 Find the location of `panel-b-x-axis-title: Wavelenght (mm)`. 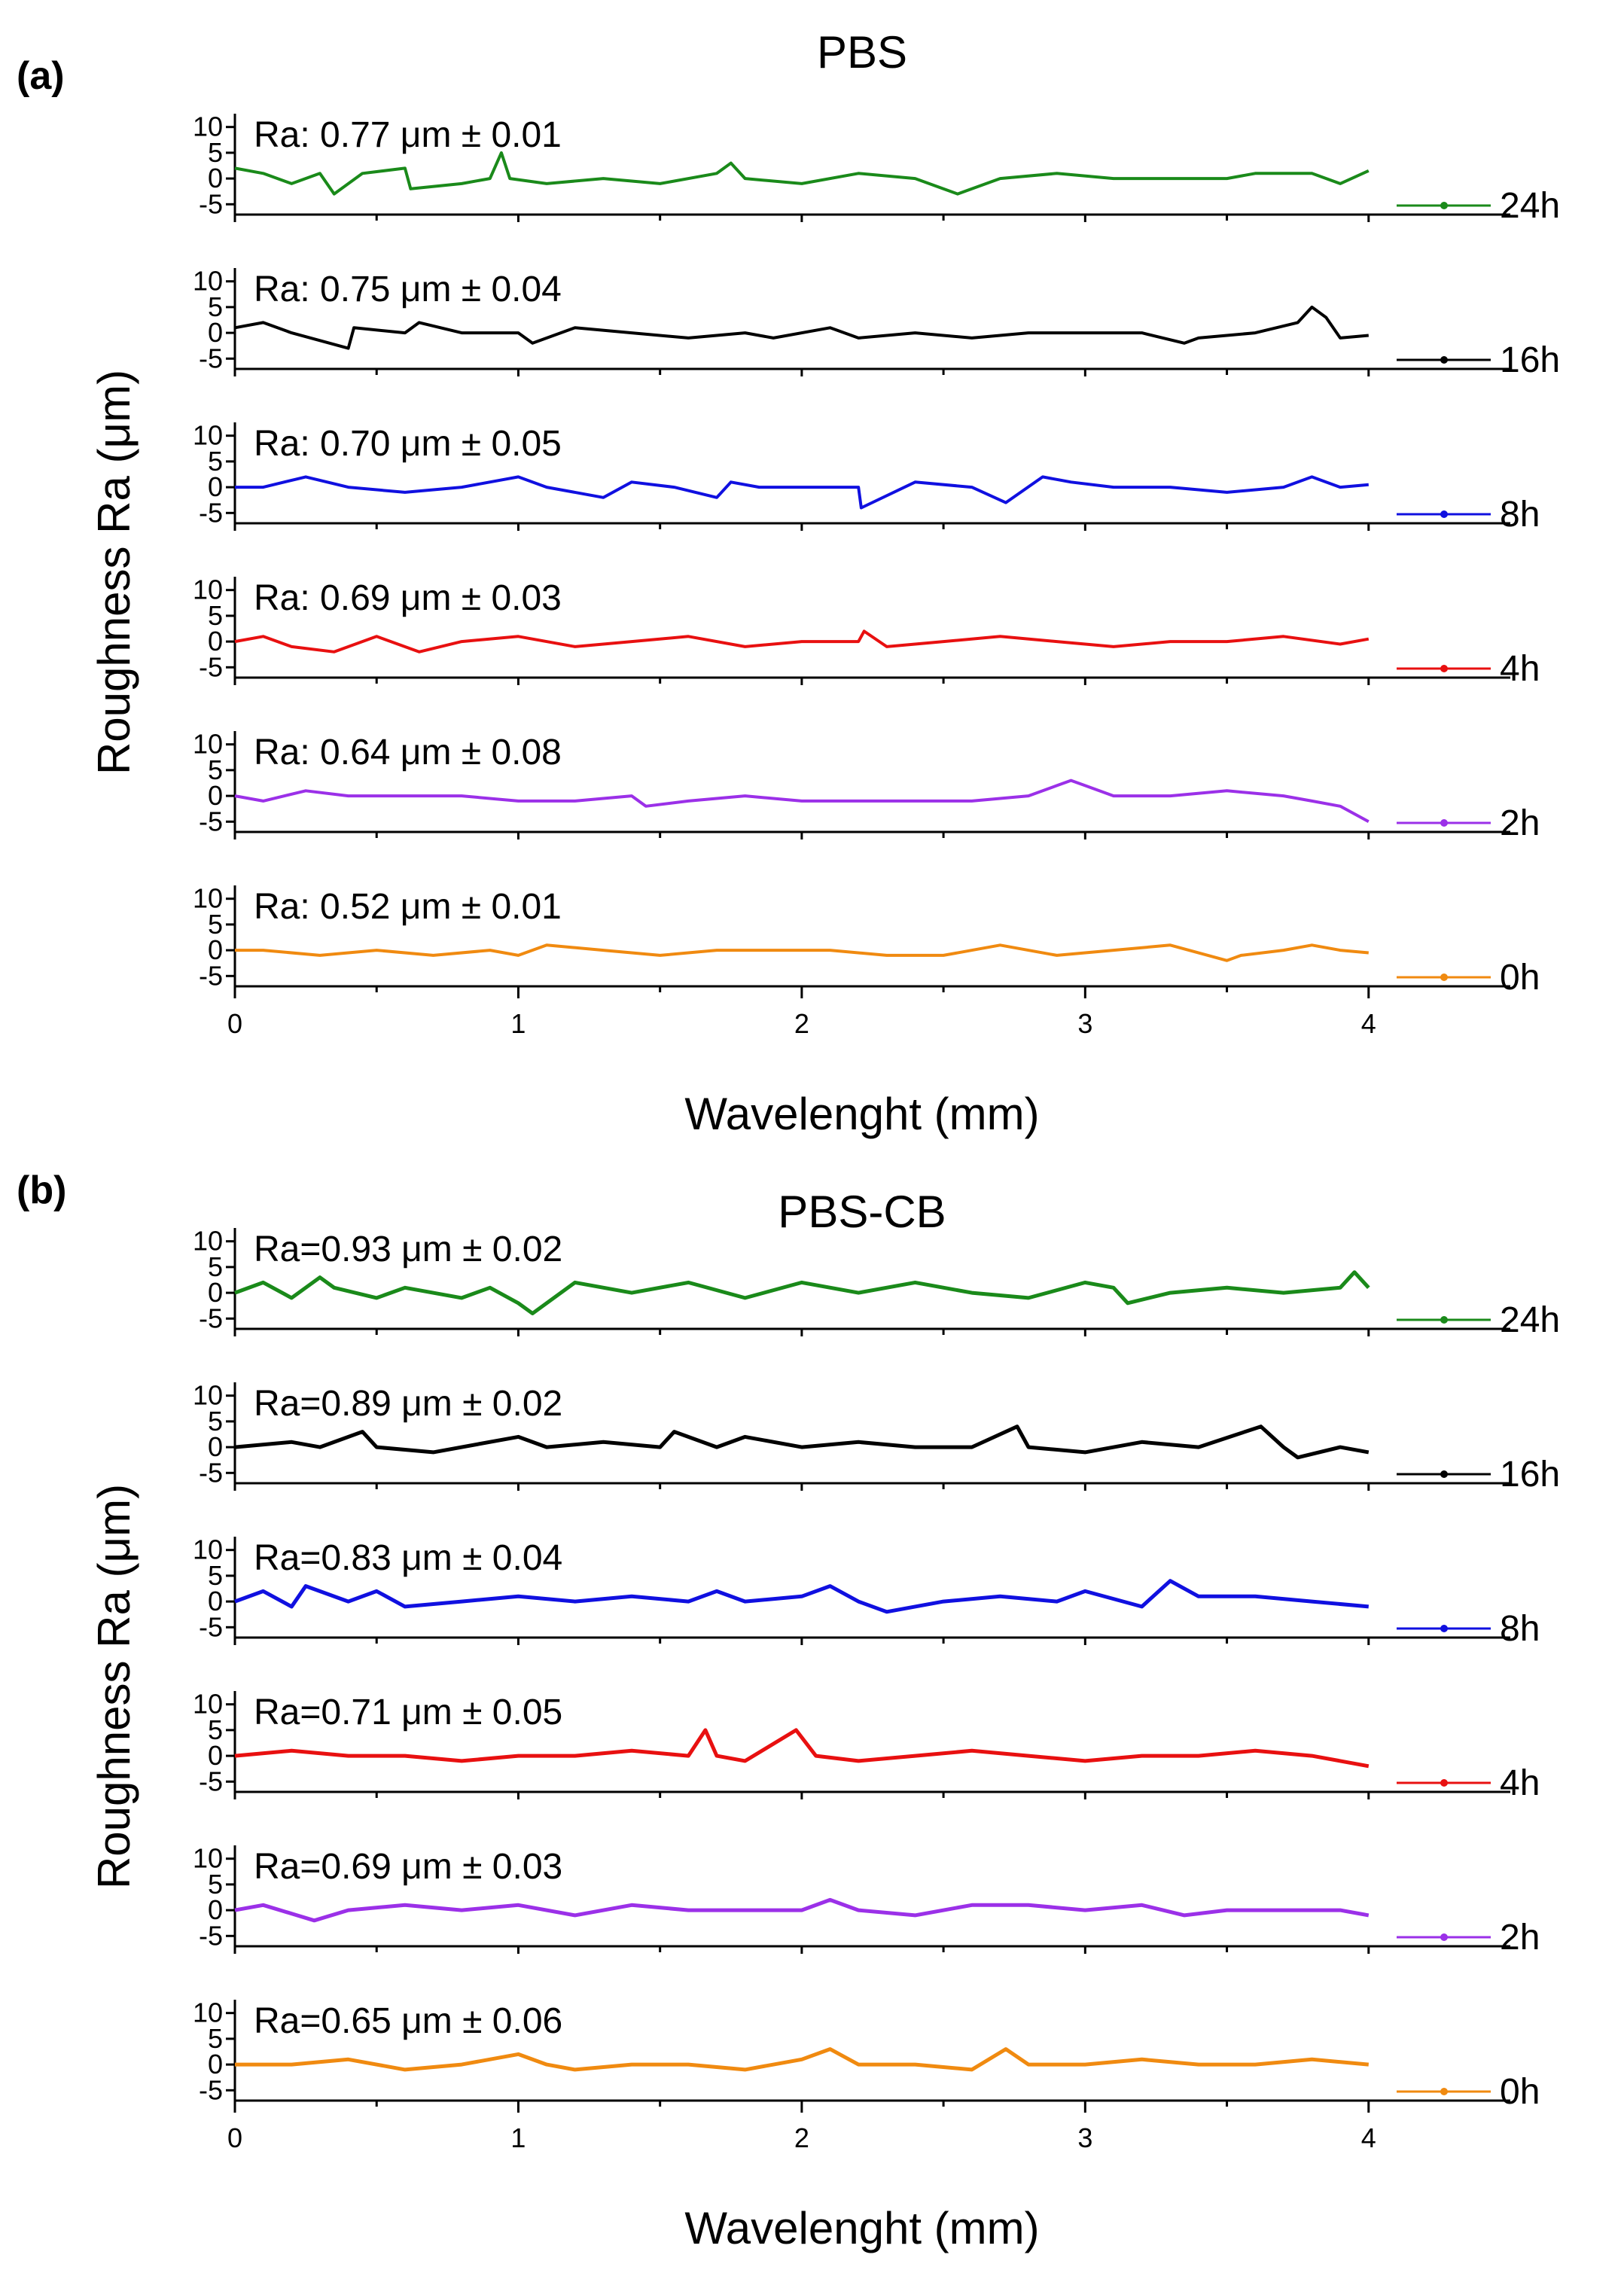

panel-b-x-axis-title: Wavelenght (mm) is located at coordinates (861, 2228).